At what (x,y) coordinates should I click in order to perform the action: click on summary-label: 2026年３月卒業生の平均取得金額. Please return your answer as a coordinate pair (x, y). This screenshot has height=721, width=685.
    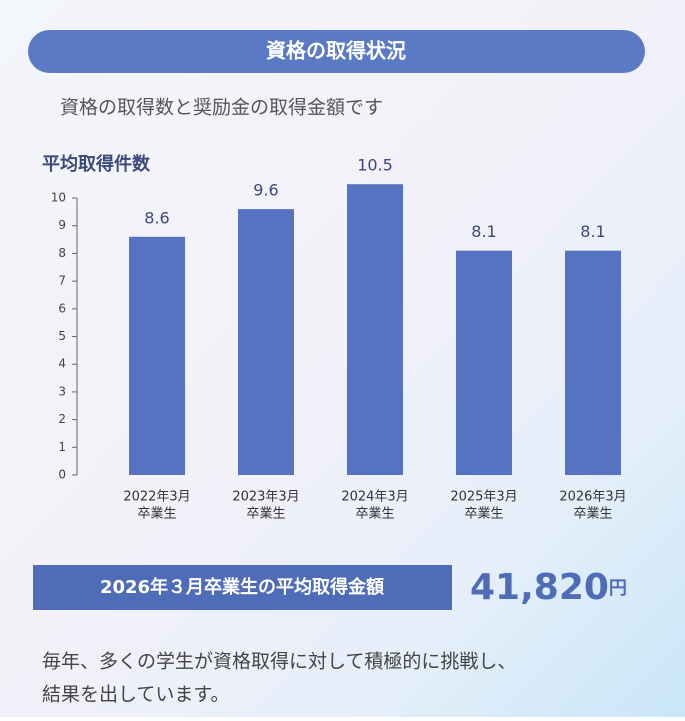
    Looking at the image, I should click on (242, 587).